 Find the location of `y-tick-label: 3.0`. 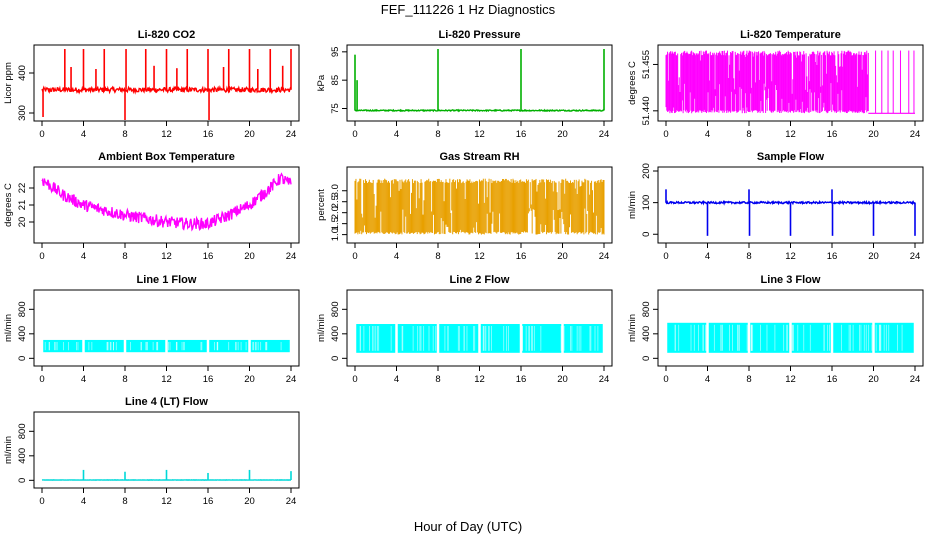

y-tick-label: 3.0 is located at coordinates (335, 190).